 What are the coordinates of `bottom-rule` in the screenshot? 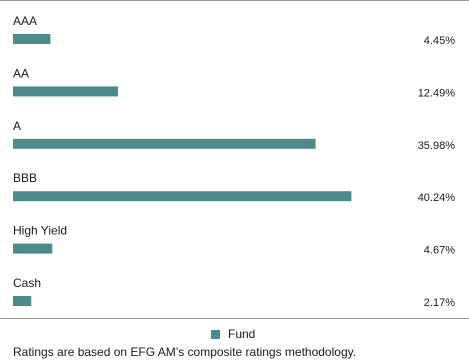 It's located at (234, 318).